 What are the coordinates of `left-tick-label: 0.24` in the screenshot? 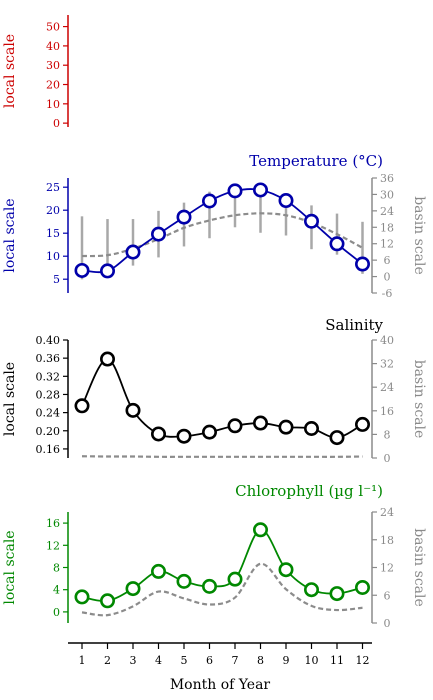 It's located at (48, 413).